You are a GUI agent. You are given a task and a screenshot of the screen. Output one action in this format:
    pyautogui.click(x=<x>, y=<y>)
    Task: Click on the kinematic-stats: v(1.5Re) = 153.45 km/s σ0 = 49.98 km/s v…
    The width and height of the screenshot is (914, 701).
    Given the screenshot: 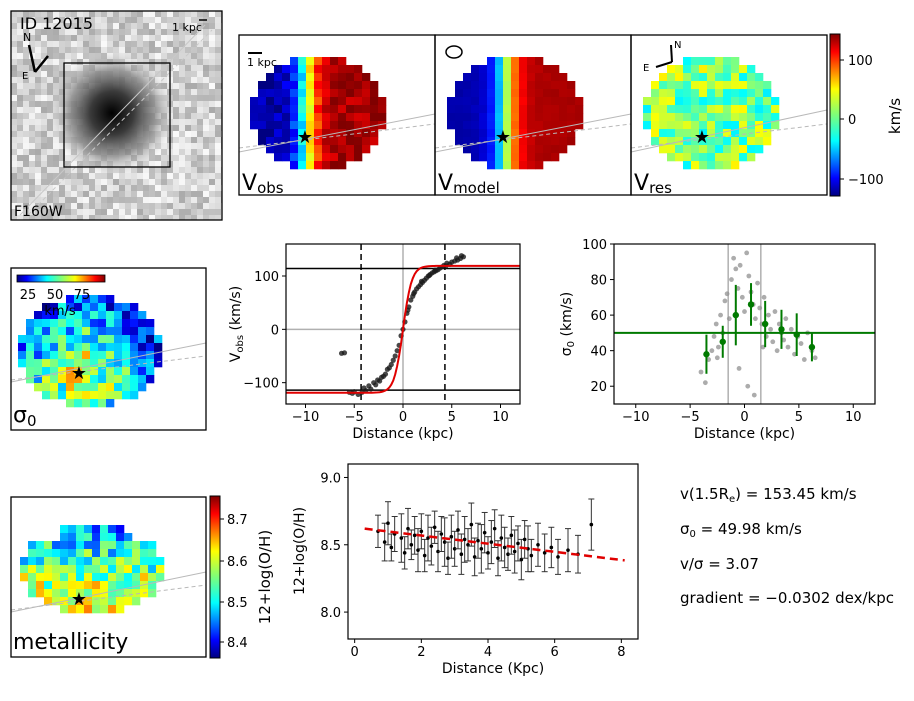 What is the action you would take?
    pyautogui.click(x=787, y=546)
    